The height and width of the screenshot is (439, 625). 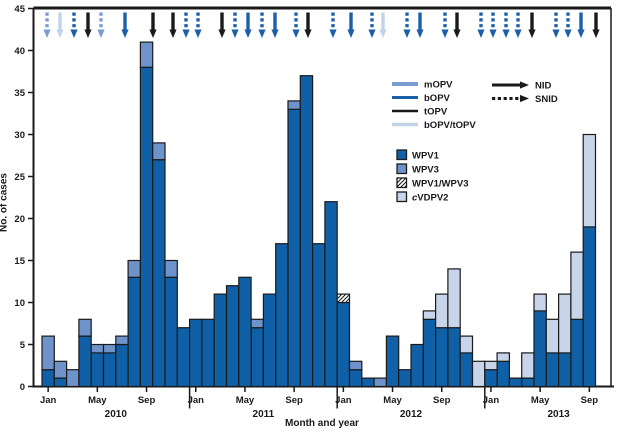 I want to click on bar-segment-mixed, so click(x=343, y=298).